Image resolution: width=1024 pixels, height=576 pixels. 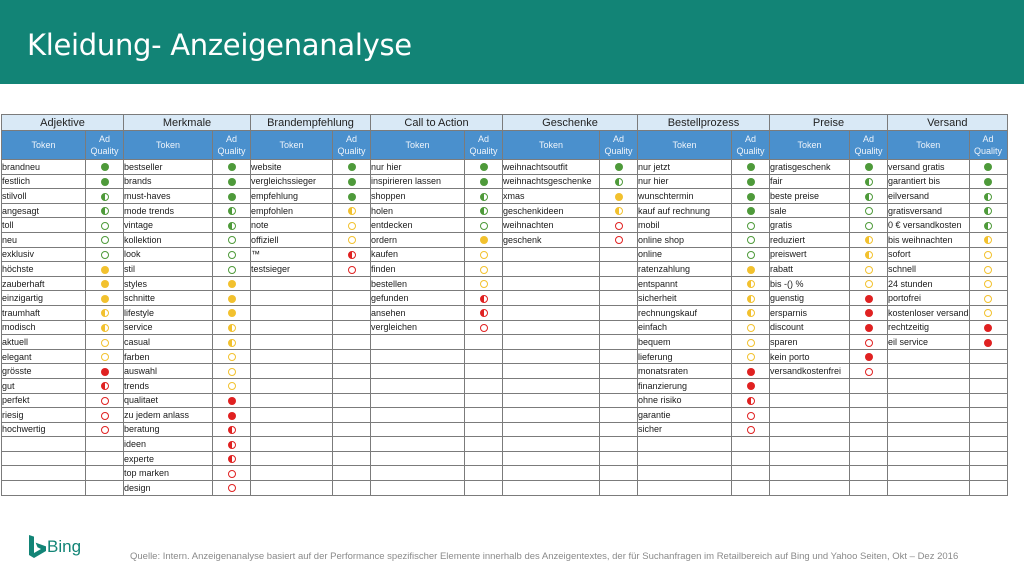 What do you see at coordinates (684, 225) in the screenshot?
I see `token-cell: mobil` at bounding box center [684, 225].